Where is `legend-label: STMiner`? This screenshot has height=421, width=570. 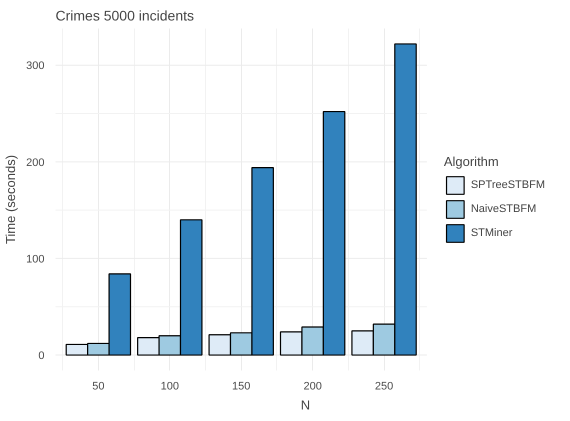
legend-label: STMiner is located at coordinates (491, 233).